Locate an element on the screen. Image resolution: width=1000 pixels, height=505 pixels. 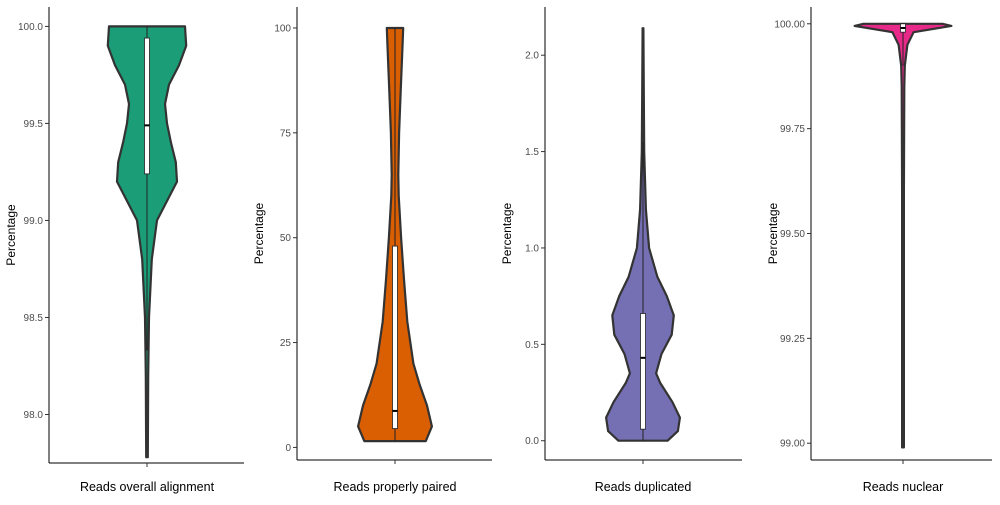
y-tick-label: 100.00 is located at coordinates (789, 24).